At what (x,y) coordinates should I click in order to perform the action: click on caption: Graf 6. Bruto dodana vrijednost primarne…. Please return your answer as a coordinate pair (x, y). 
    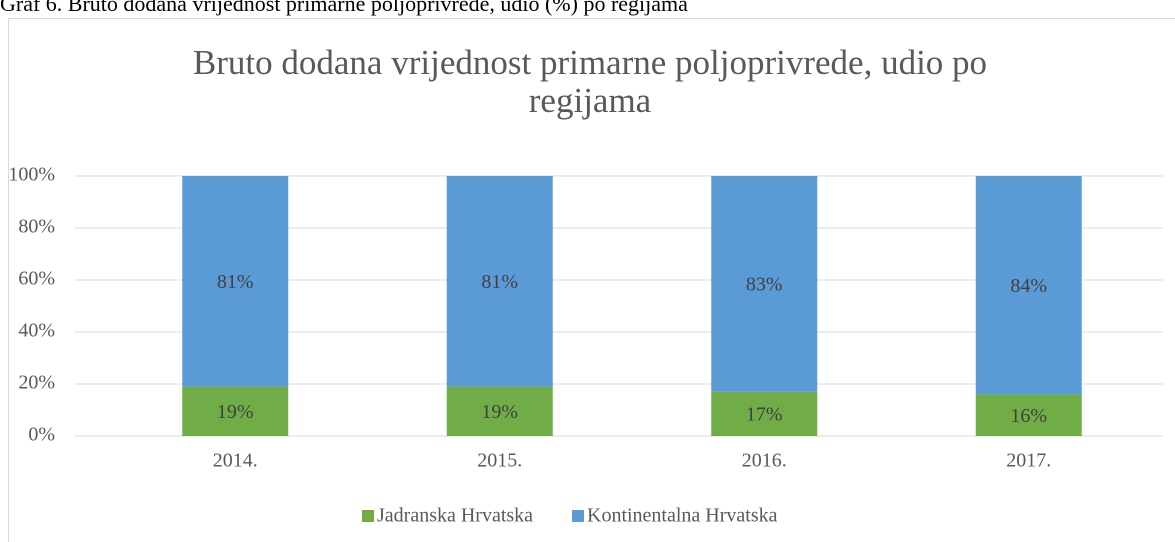
    Looking at the image, I should click on (344, 8).